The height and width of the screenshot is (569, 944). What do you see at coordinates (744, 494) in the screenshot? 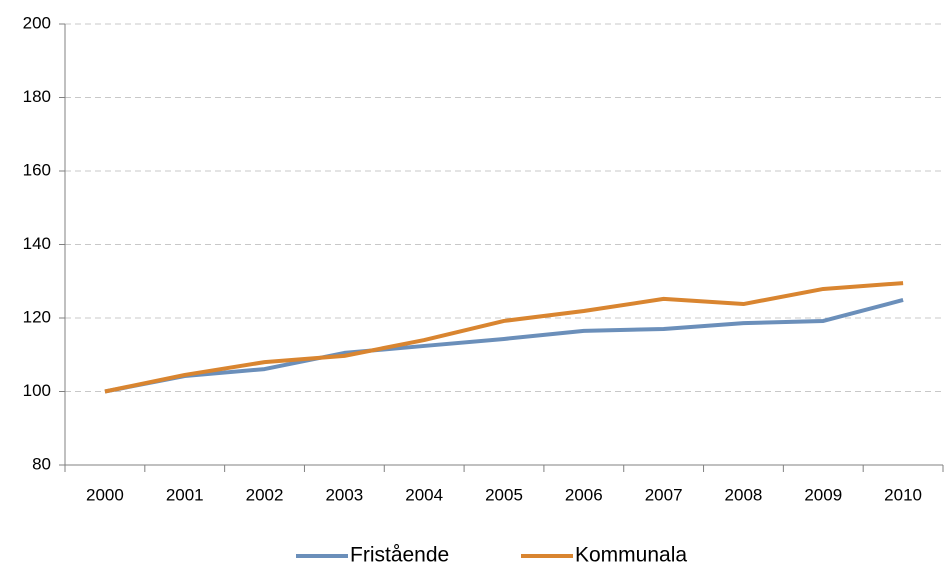
I see `x-tick-label: 2008` at bounding box center [744, 494].